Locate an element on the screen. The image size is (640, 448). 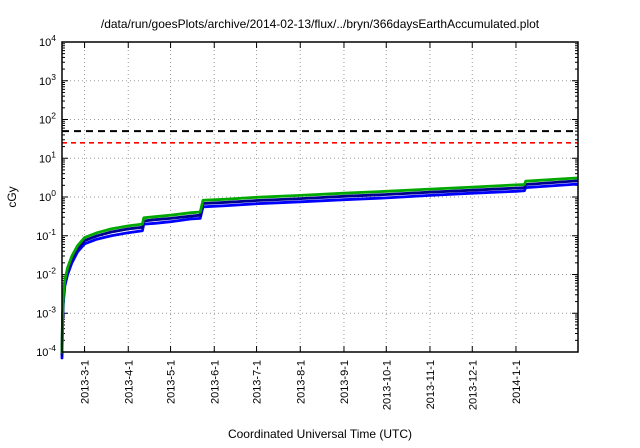
x-tick-label: 2013-7-1 is located at coordinates (258, 382).